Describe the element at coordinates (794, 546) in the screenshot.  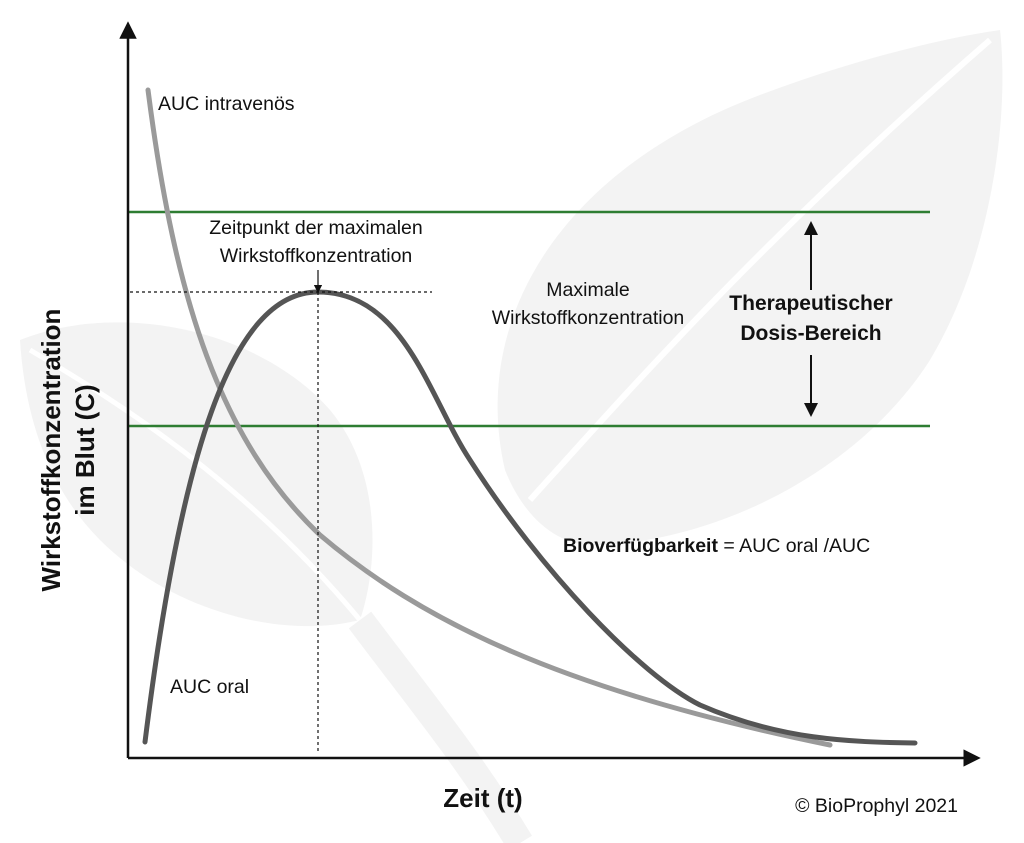
I see `bioavailability-formula: = AUC oral /AUC` at that location.